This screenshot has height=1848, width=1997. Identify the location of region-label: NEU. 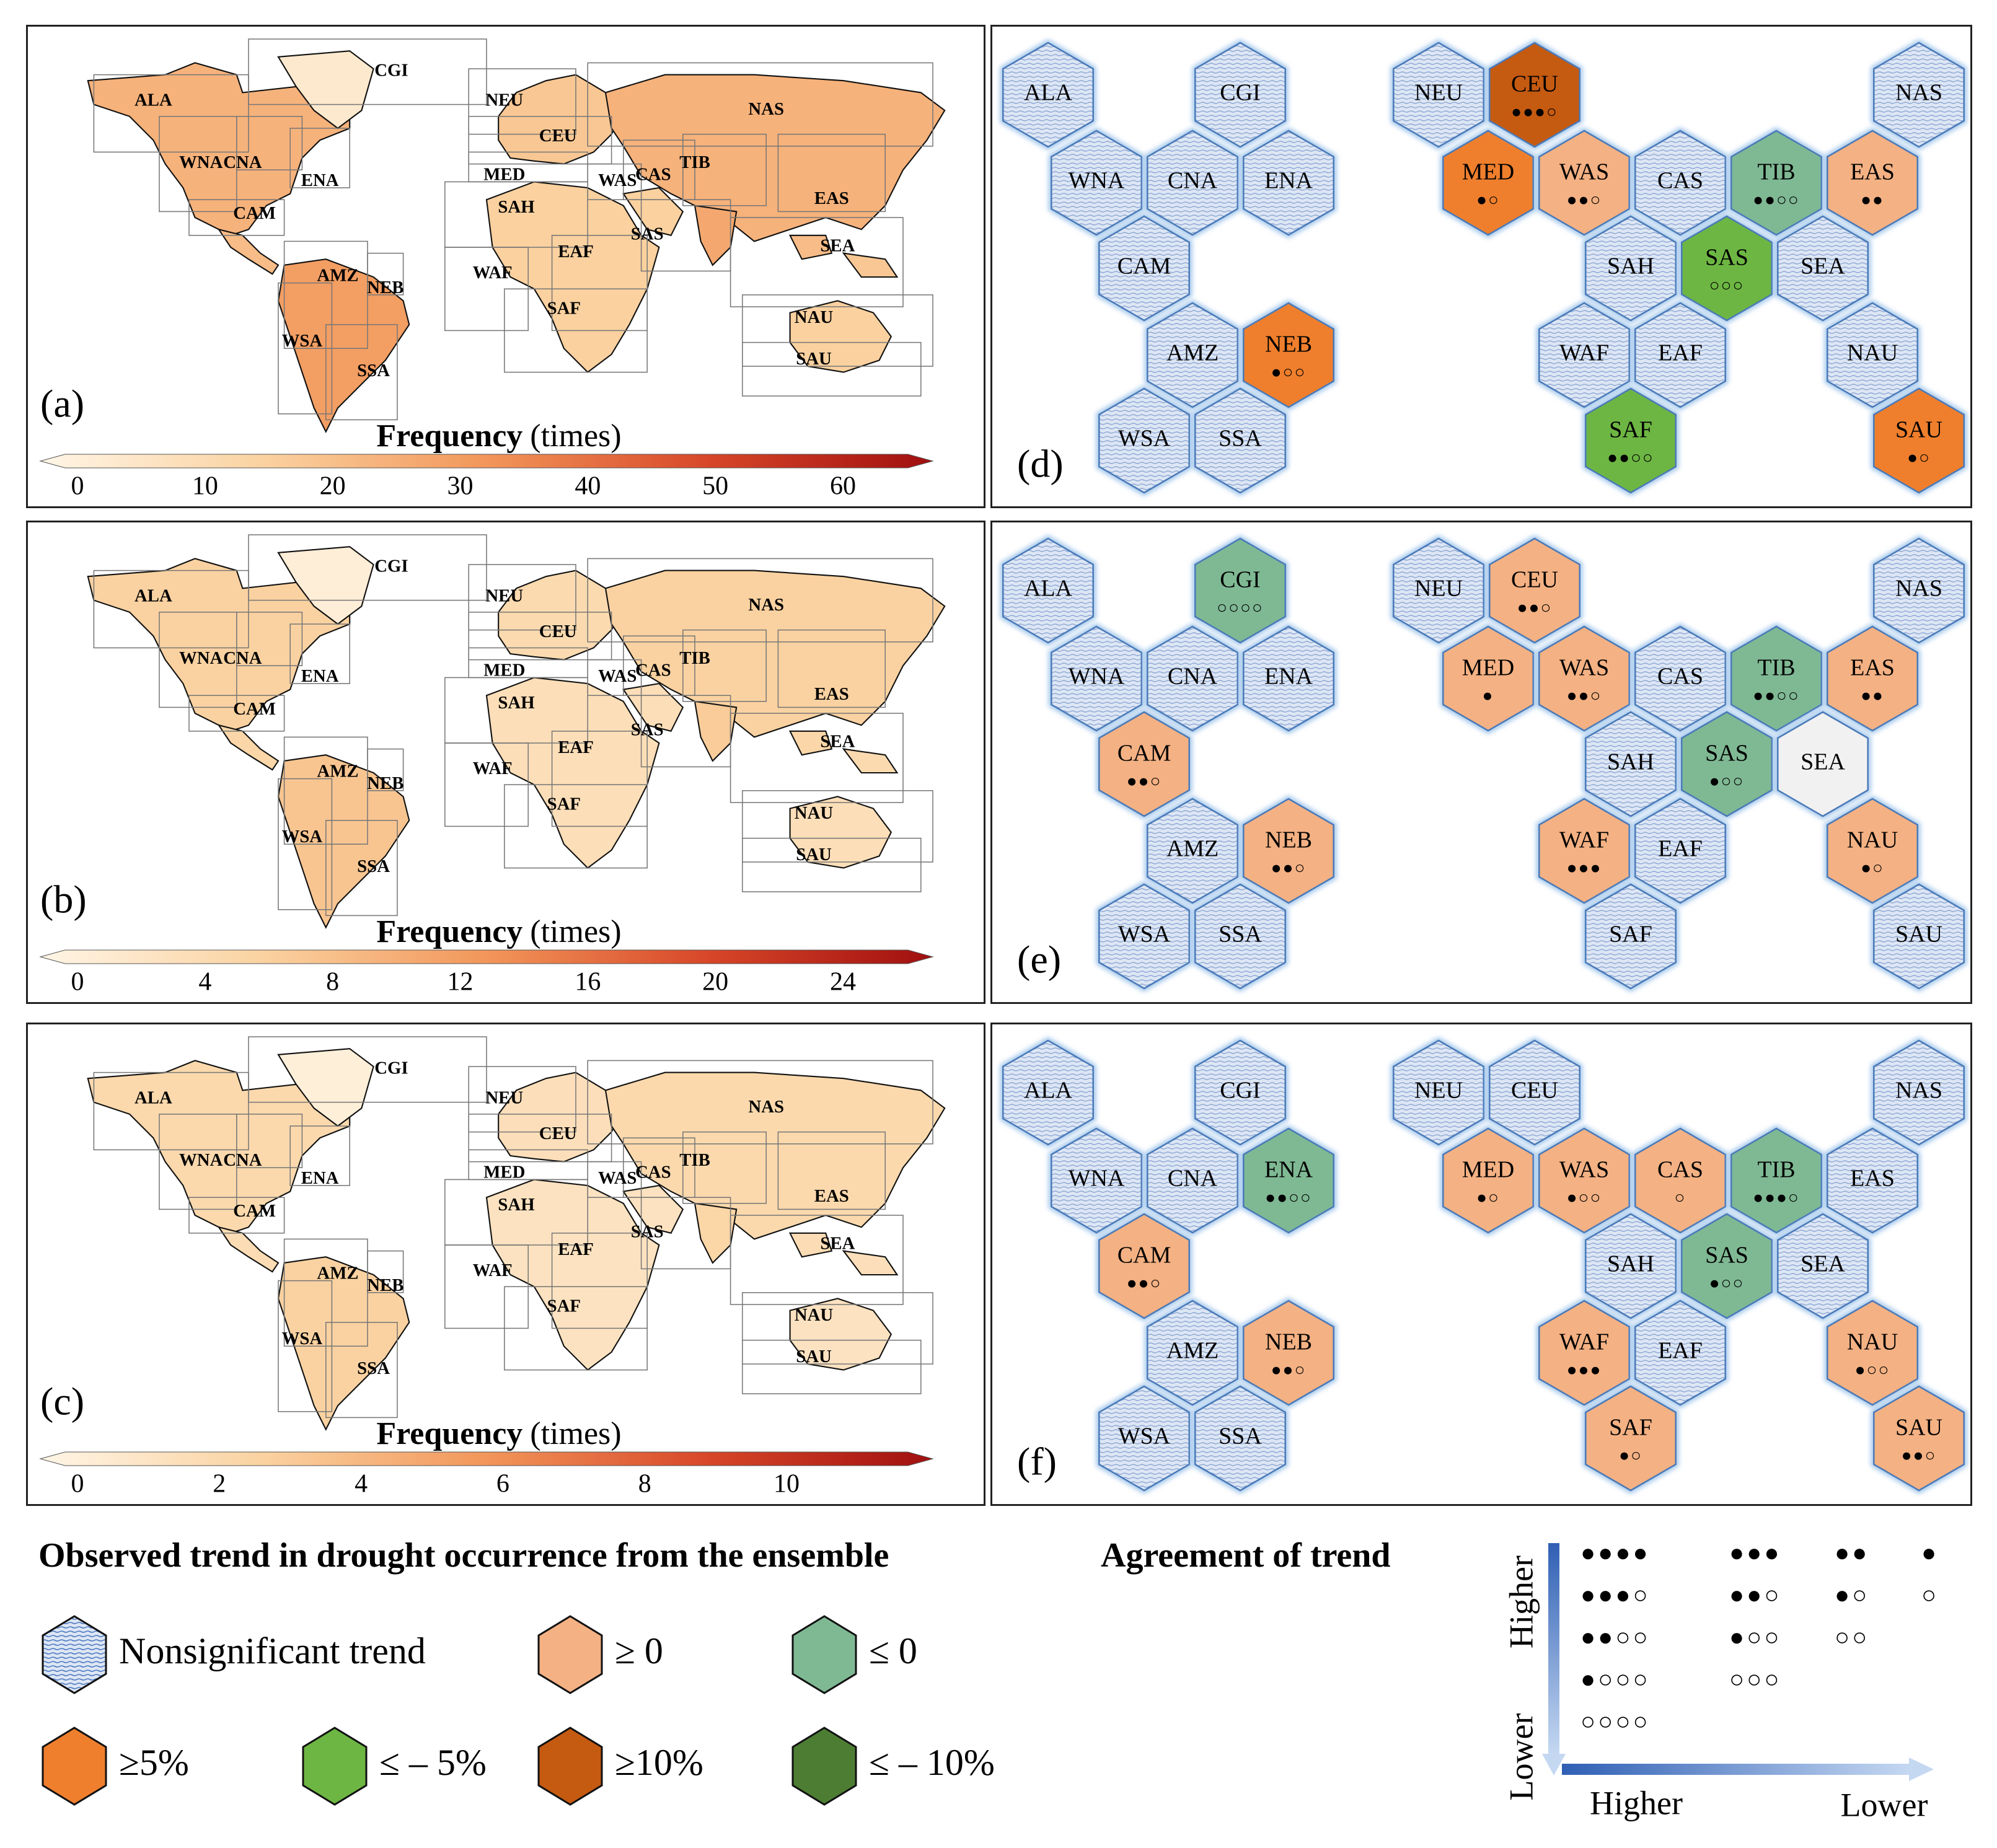
(504, 100).